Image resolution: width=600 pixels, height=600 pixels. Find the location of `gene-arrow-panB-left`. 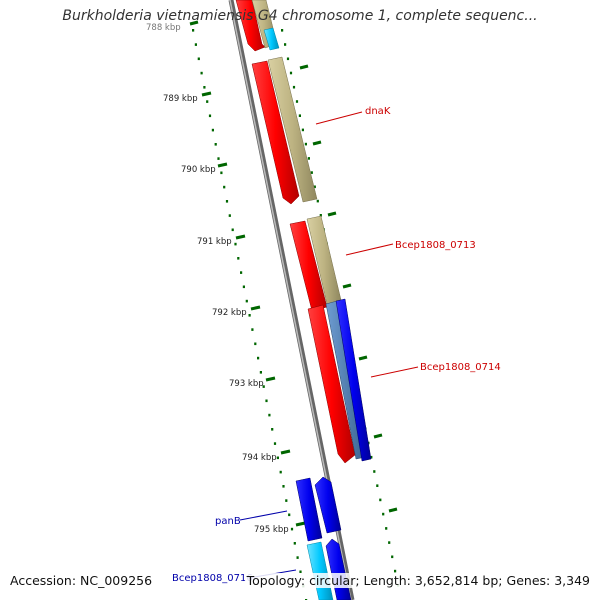

gene-arrow-panB-left is located at coordinates (309, 509).